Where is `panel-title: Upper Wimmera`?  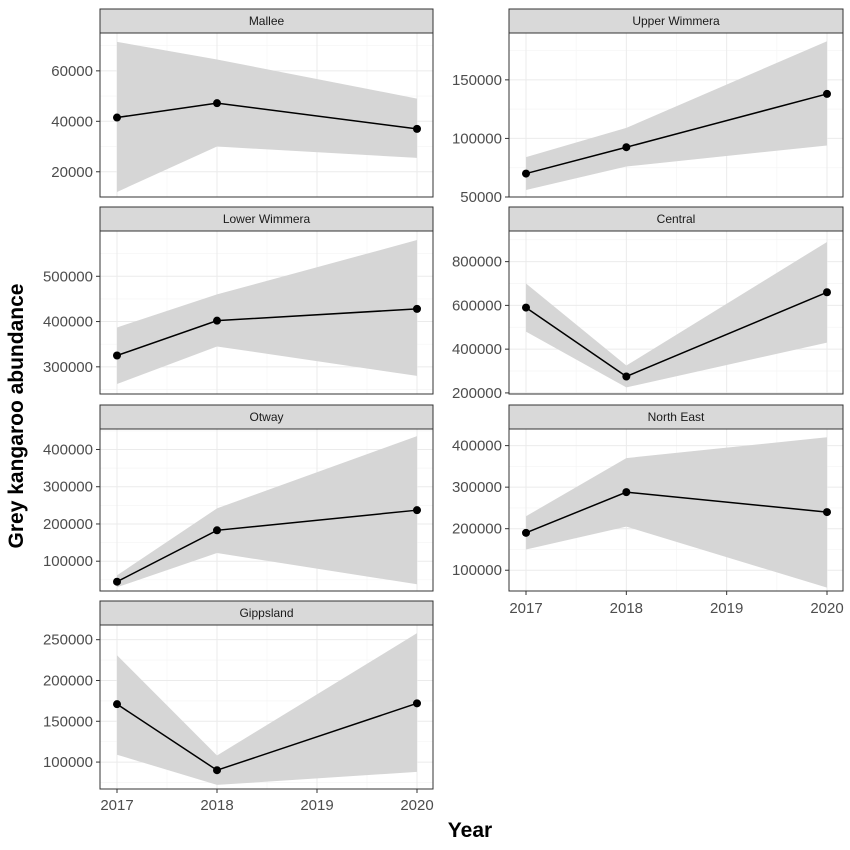 panel-title: Upper Wimmera is located at coordinates (676, 21).